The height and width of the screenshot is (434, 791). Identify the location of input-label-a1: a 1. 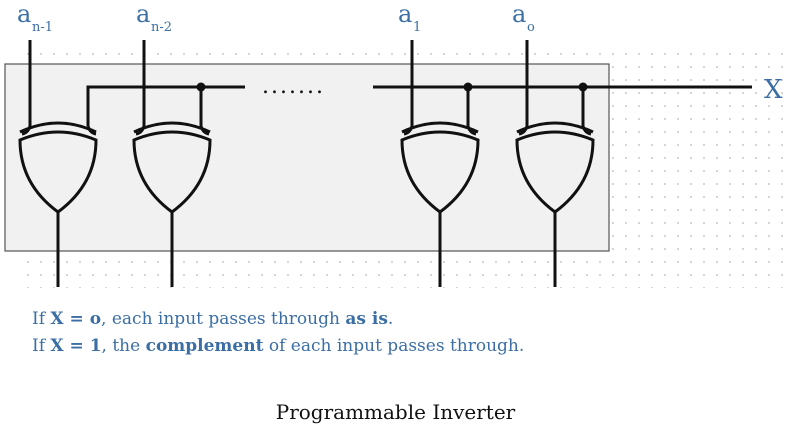
(409, 17).